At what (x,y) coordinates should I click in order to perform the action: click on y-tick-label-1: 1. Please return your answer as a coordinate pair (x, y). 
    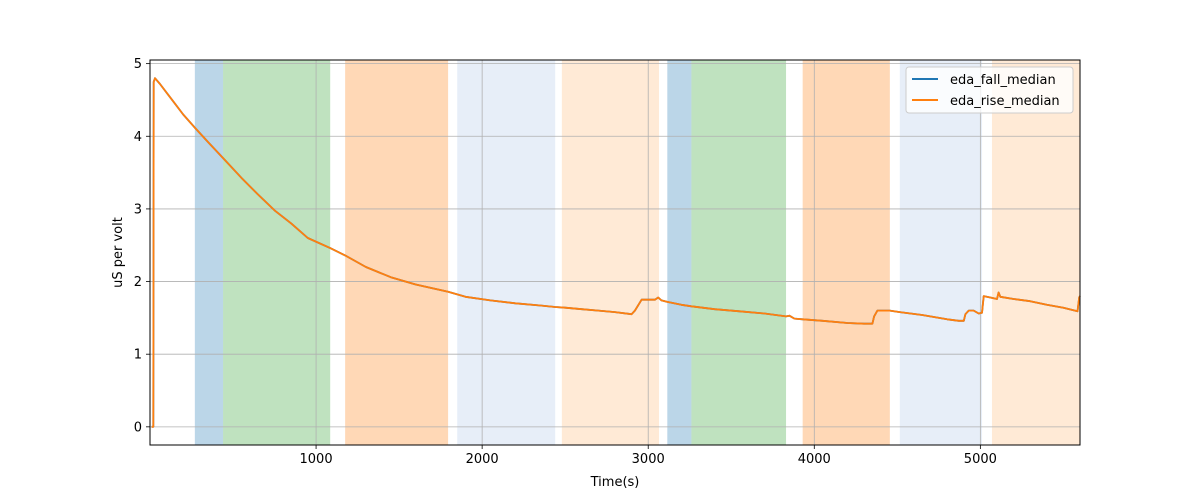
    Looking at the image, I should click on (138, 355).